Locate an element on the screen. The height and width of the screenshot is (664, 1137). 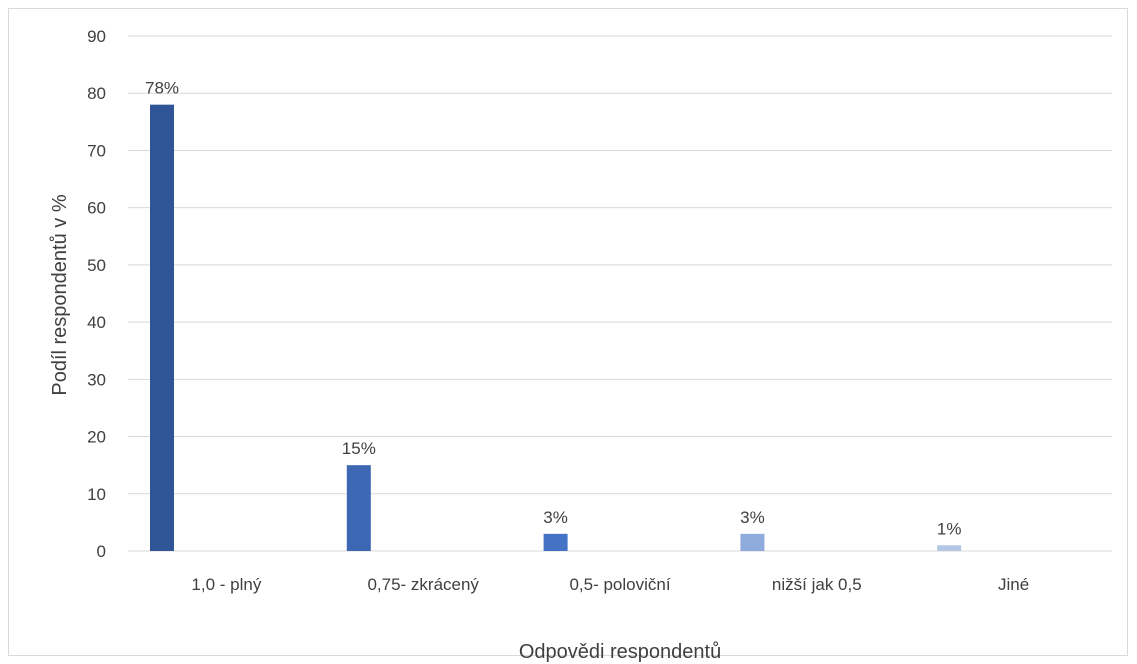
y-axis-ticks: 0 10 20 30 40 50 60 70 80 90 is located at coordinates (96, 294).